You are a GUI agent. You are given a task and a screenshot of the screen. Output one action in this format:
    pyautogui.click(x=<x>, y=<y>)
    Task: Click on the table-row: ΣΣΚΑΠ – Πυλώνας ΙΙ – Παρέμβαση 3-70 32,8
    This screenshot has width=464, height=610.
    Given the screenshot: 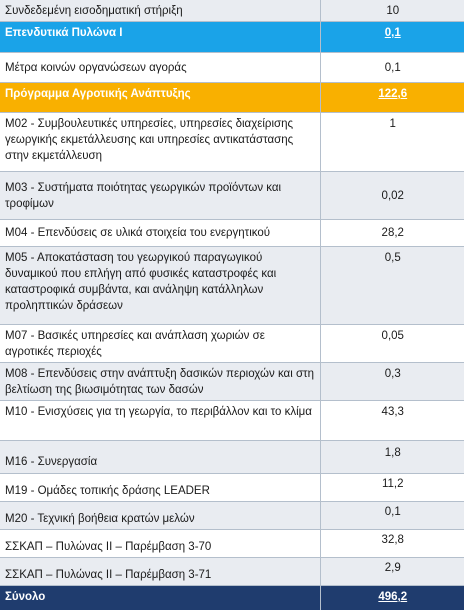 What is the action you would take?
    pyautogui.click(x=232, y=543)
    